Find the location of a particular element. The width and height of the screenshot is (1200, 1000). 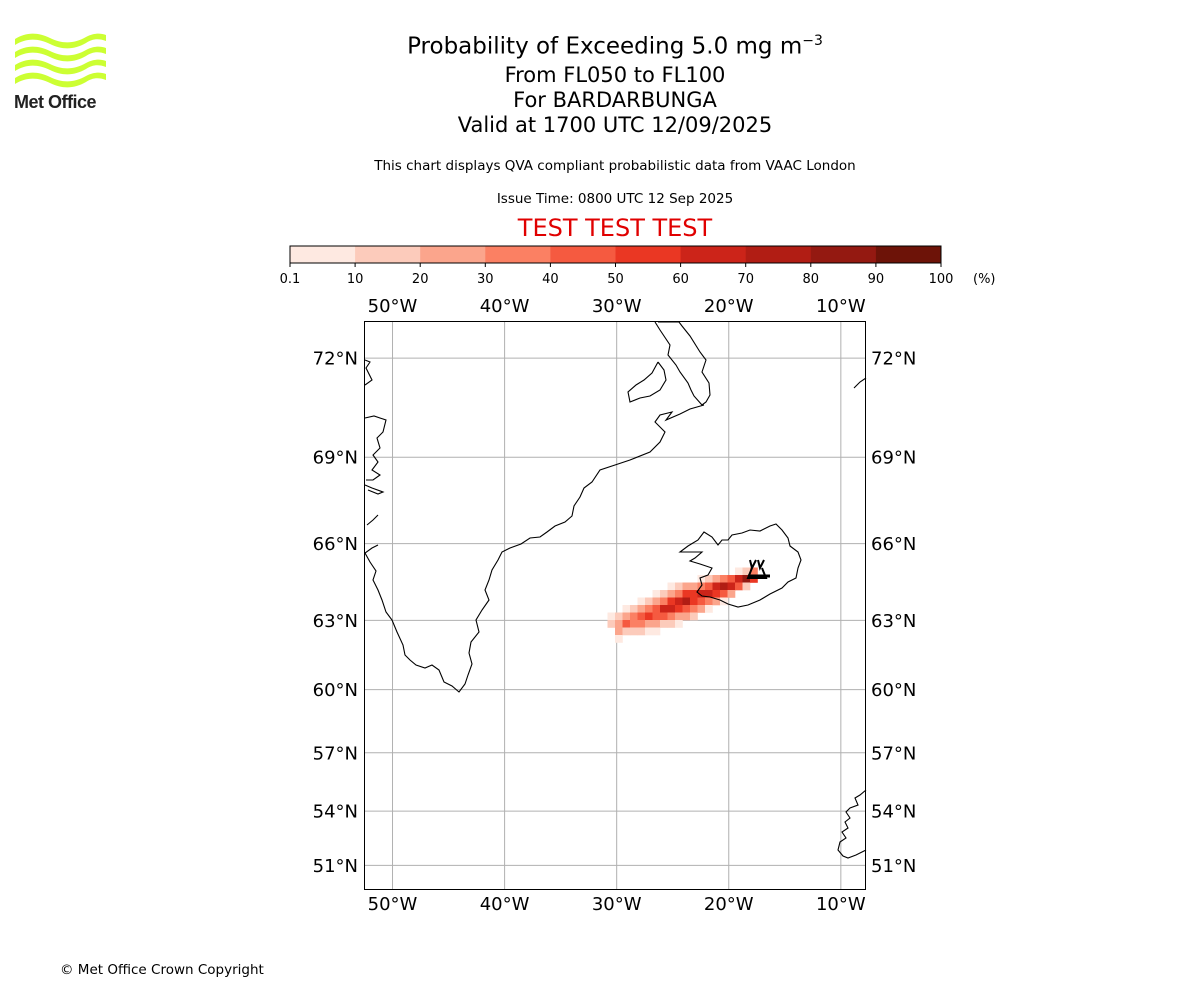

volcano-name: For BARDARBUNGA is located at coordinates (615, 99).